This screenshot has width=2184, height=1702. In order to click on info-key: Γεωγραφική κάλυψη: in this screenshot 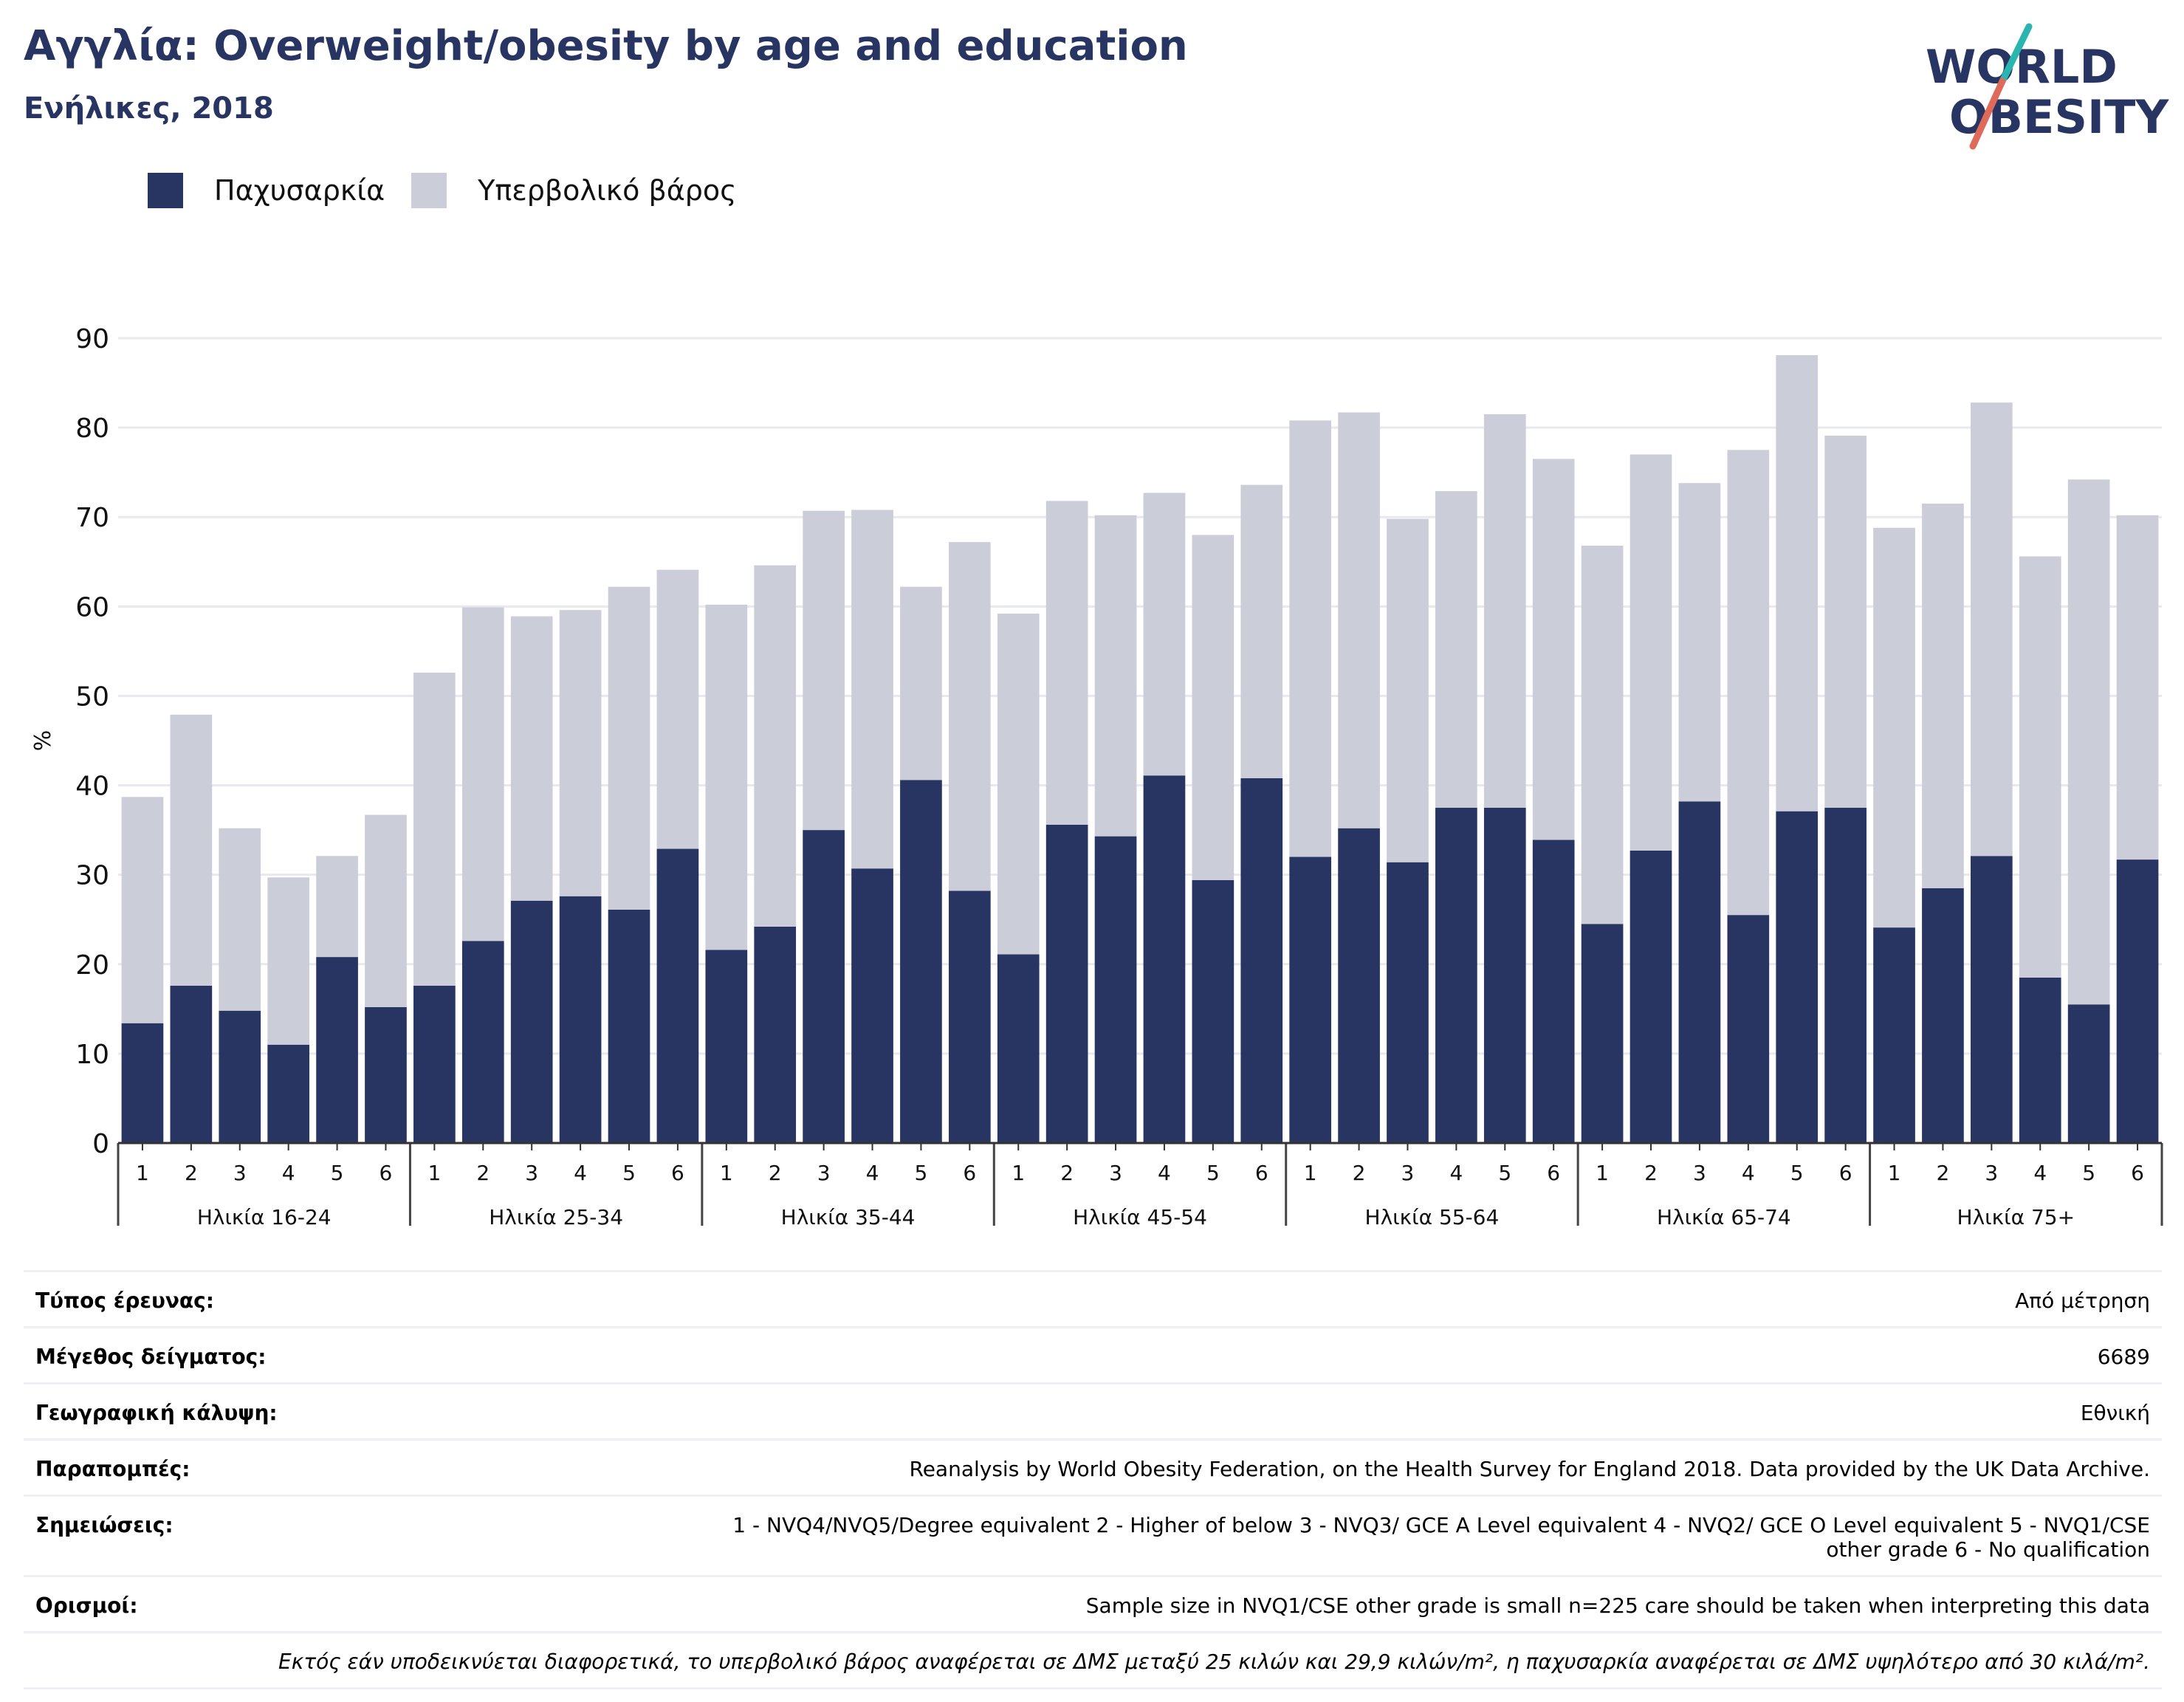, I will do `click(156, 1413)`.